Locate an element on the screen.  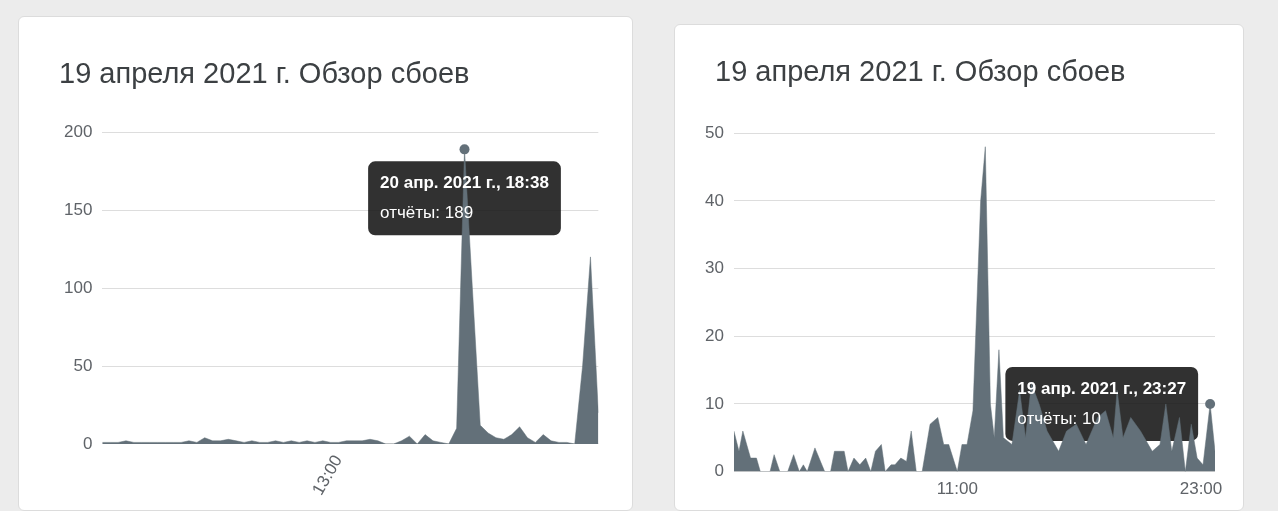
y-tick-label: 100 is located at coordinates (78, 287).